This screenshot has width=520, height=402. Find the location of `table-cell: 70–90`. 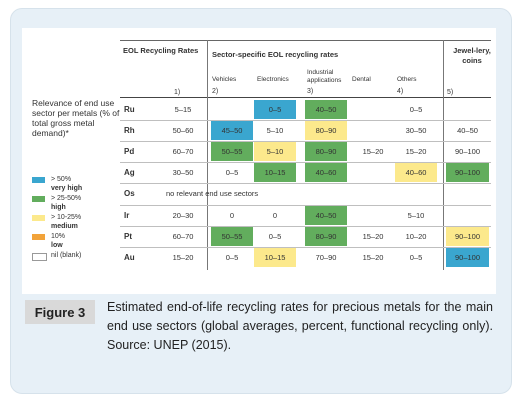

table-cell: 70–90 is located at coordinates (326, 257).